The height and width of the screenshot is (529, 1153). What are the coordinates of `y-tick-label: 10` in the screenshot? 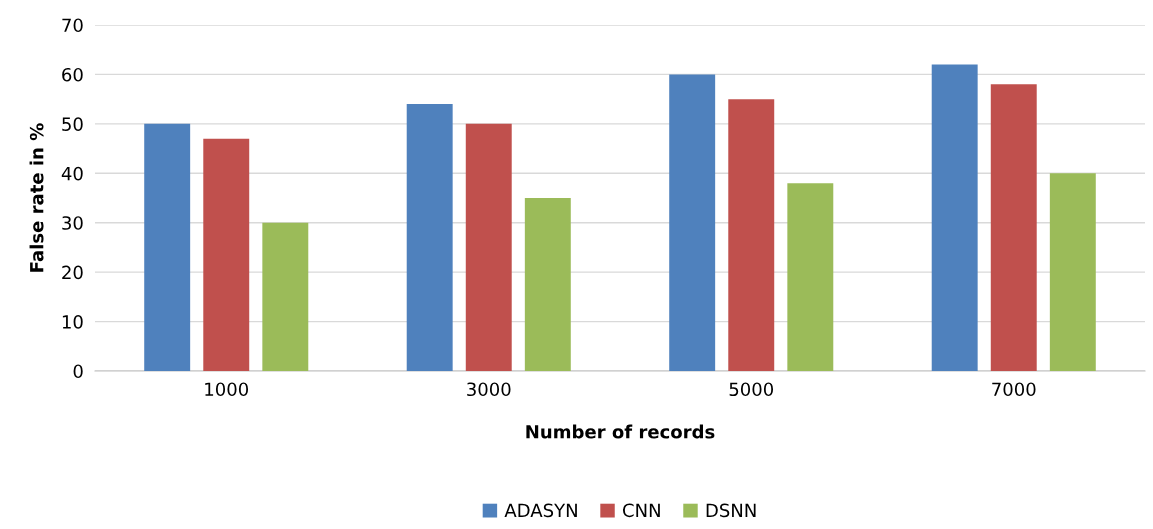 It's located at (72, 322).